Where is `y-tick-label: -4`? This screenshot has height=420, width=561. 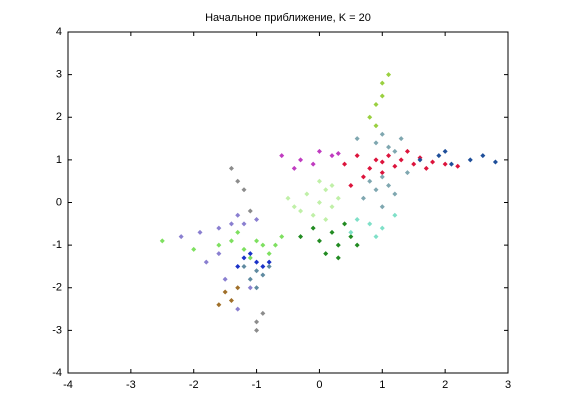 y-tick-label: -4 is located at coordinates (57, 373).